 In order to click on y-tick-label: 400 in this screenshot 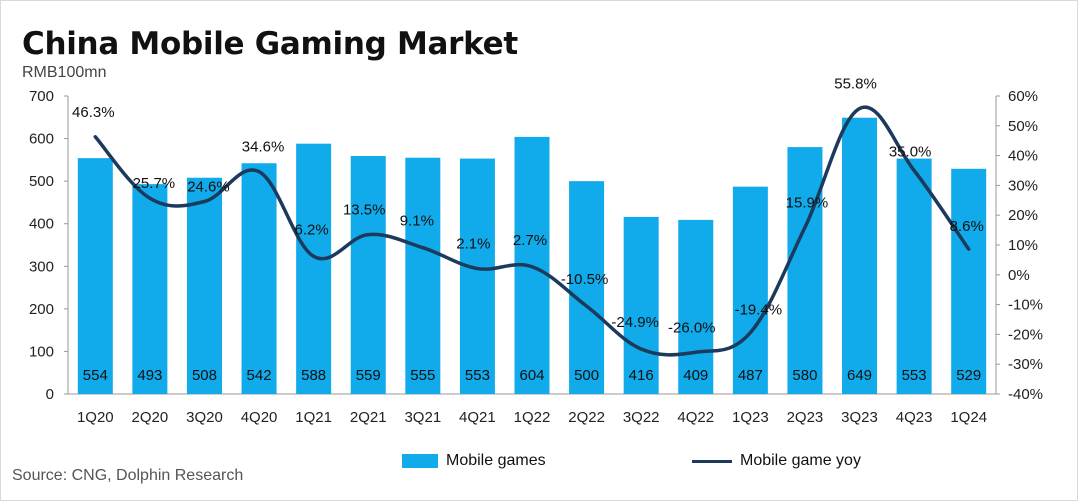, I will do `click(41, 224)`.